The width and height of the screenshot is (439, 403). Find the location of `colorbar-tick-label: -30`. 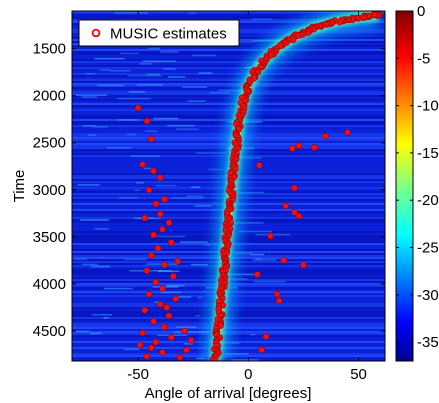

colorbar-tick-label: -30 is located at coordinates (428, 295).